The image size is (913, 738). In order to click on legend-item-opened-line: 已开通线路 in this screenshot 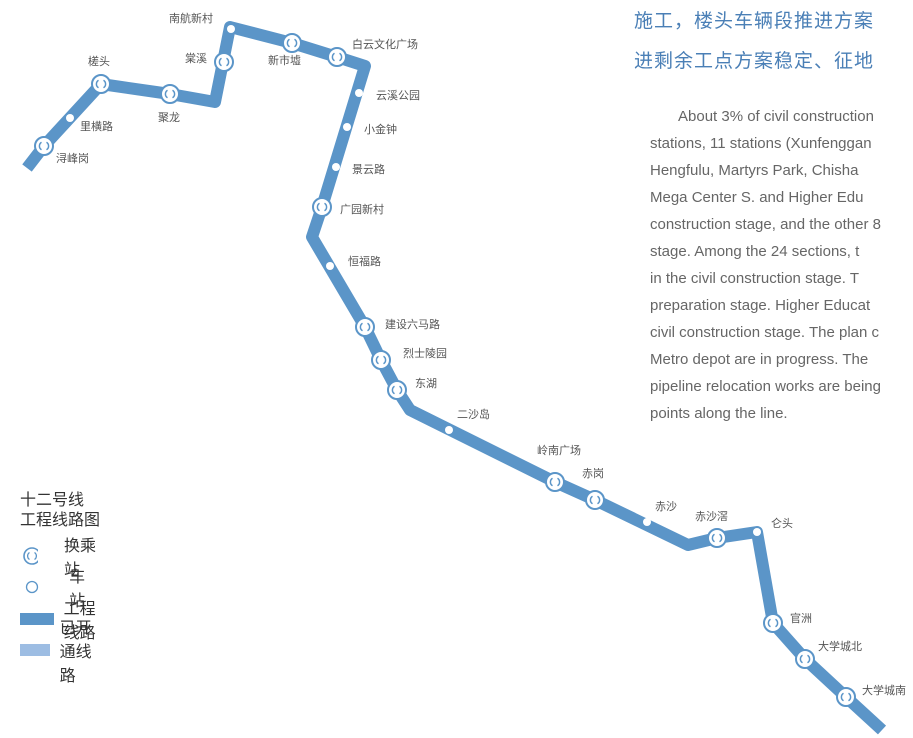, I will do `click(61, 651)`.